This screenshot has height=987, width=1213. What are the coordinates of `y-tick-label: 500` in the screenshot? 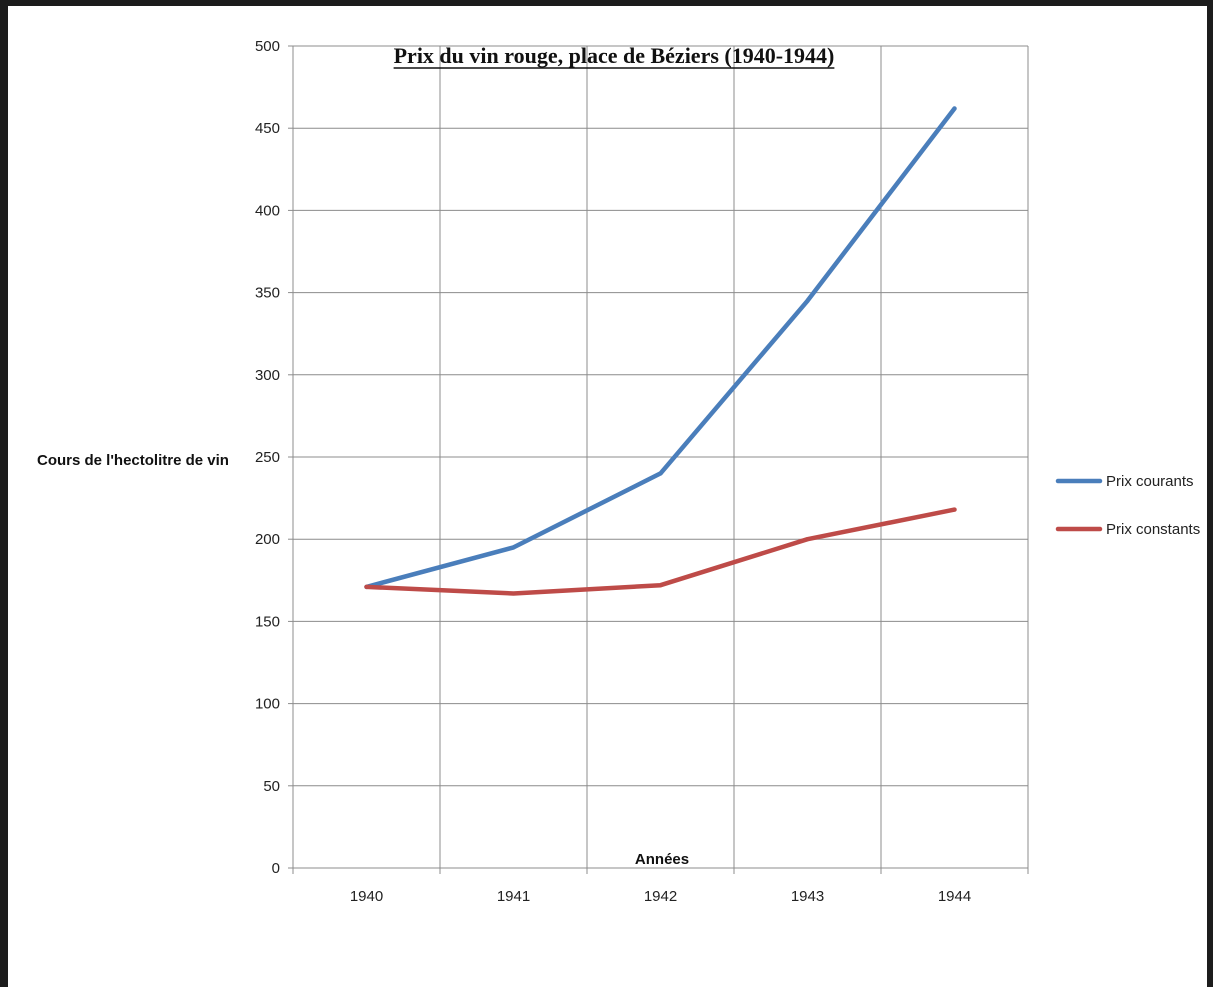 It's located at (267, 46).